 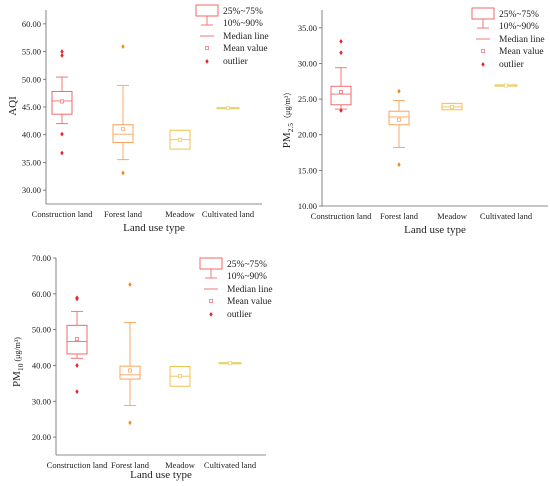 I want to click on y-axis-label: PM10 (μg/m³), so click(x=18, y=362).